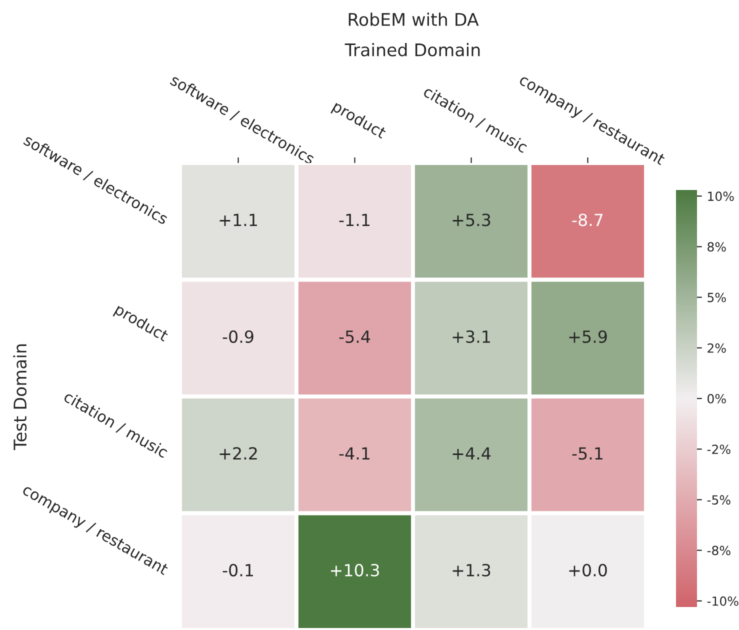 The image size is (739, 630). I want to click on data-label: -1.1, so click(354, 220).